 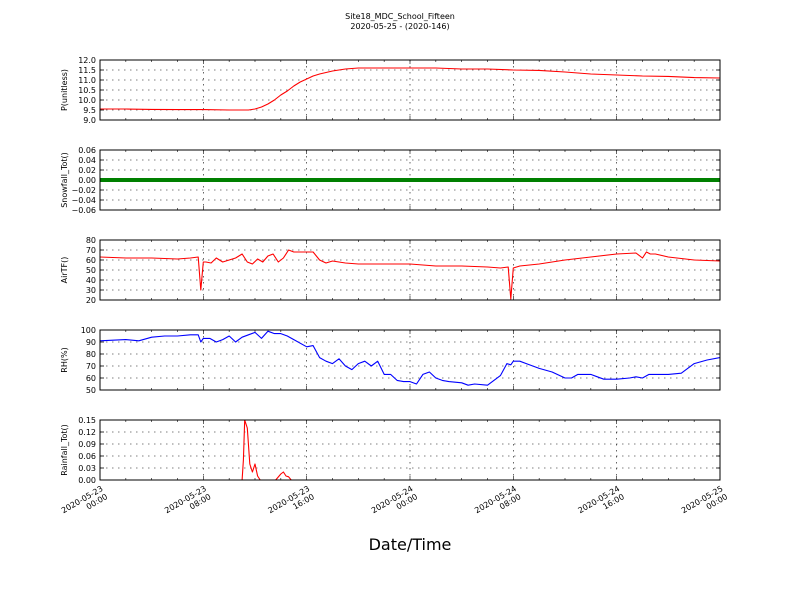 I want to click on panel-1: 9.09.510.010.511.011.512.0 P(unitless), so click(x=390, y=90).